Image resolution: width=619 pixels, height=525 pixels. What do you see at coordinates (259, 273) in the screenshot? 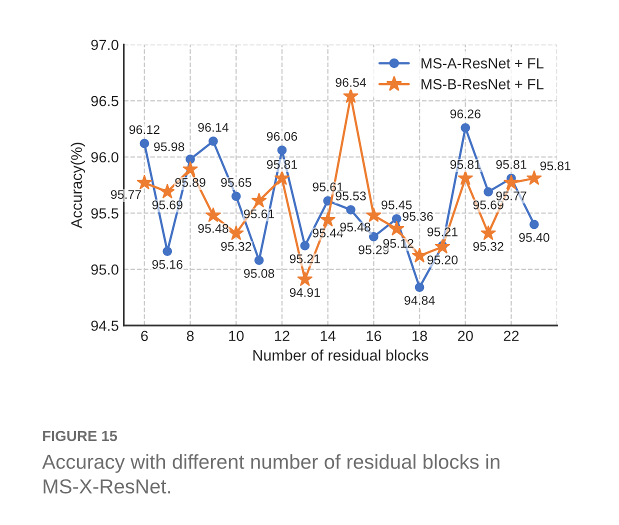
I see `data-label: 95.08` at bounding box center [259, 273].